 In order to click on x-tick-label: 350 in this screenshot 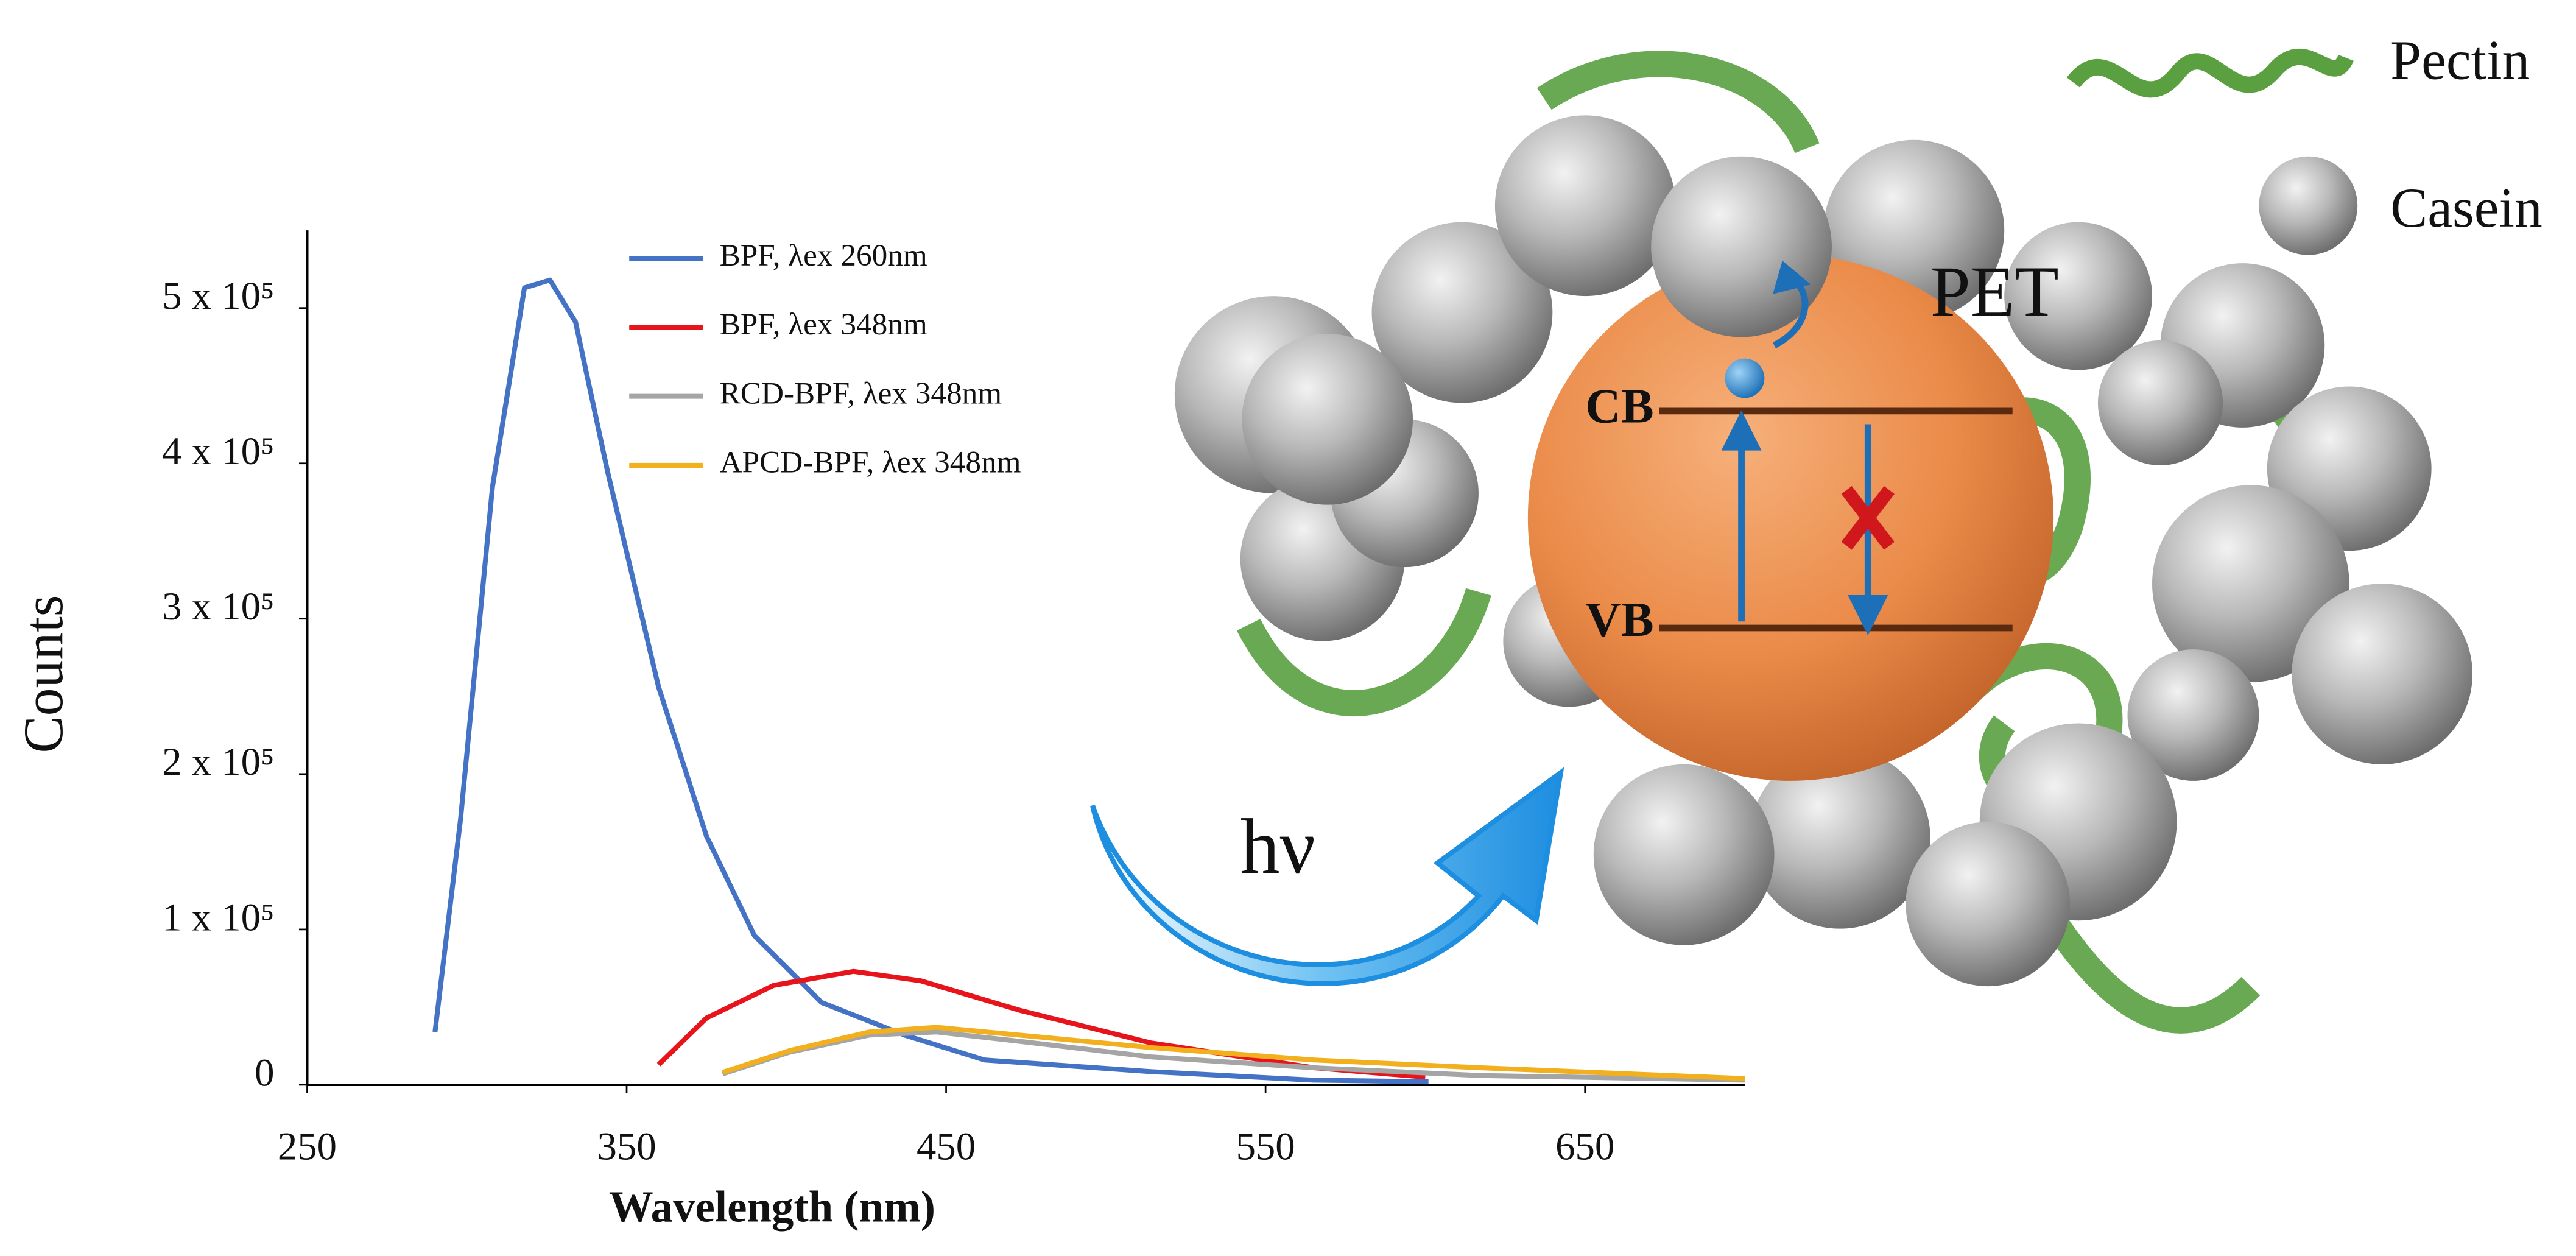, I will do `click(626, 1147)`.